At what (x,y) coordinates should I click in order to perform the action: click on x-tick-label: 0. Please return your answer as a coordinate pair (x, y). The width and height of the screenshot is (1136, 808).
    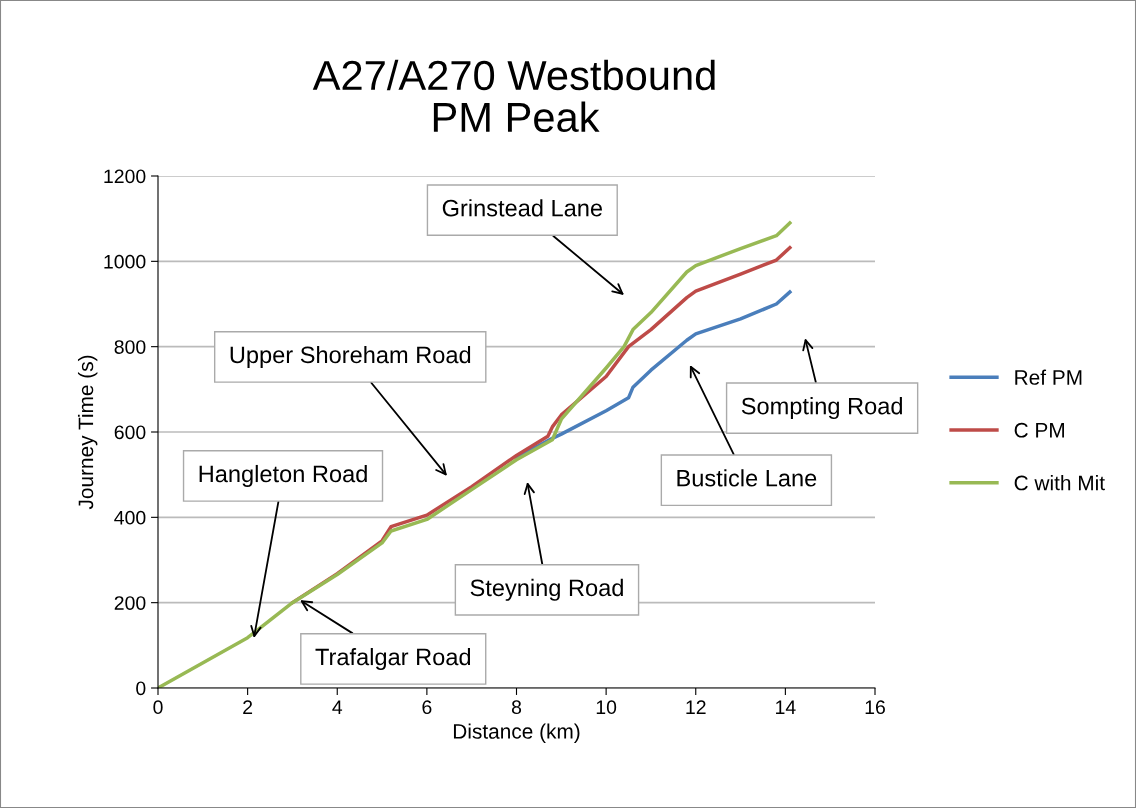
    Looking at the image, I should click on (158, 707).